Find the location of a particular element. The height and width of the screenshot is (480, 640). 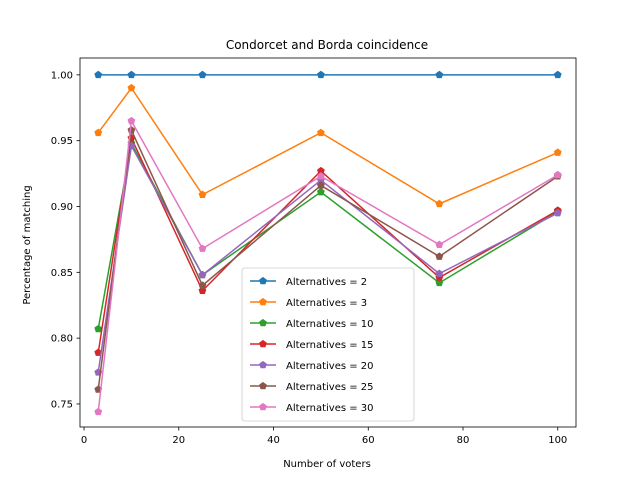

legend-box is located at coordinates (328, 344).